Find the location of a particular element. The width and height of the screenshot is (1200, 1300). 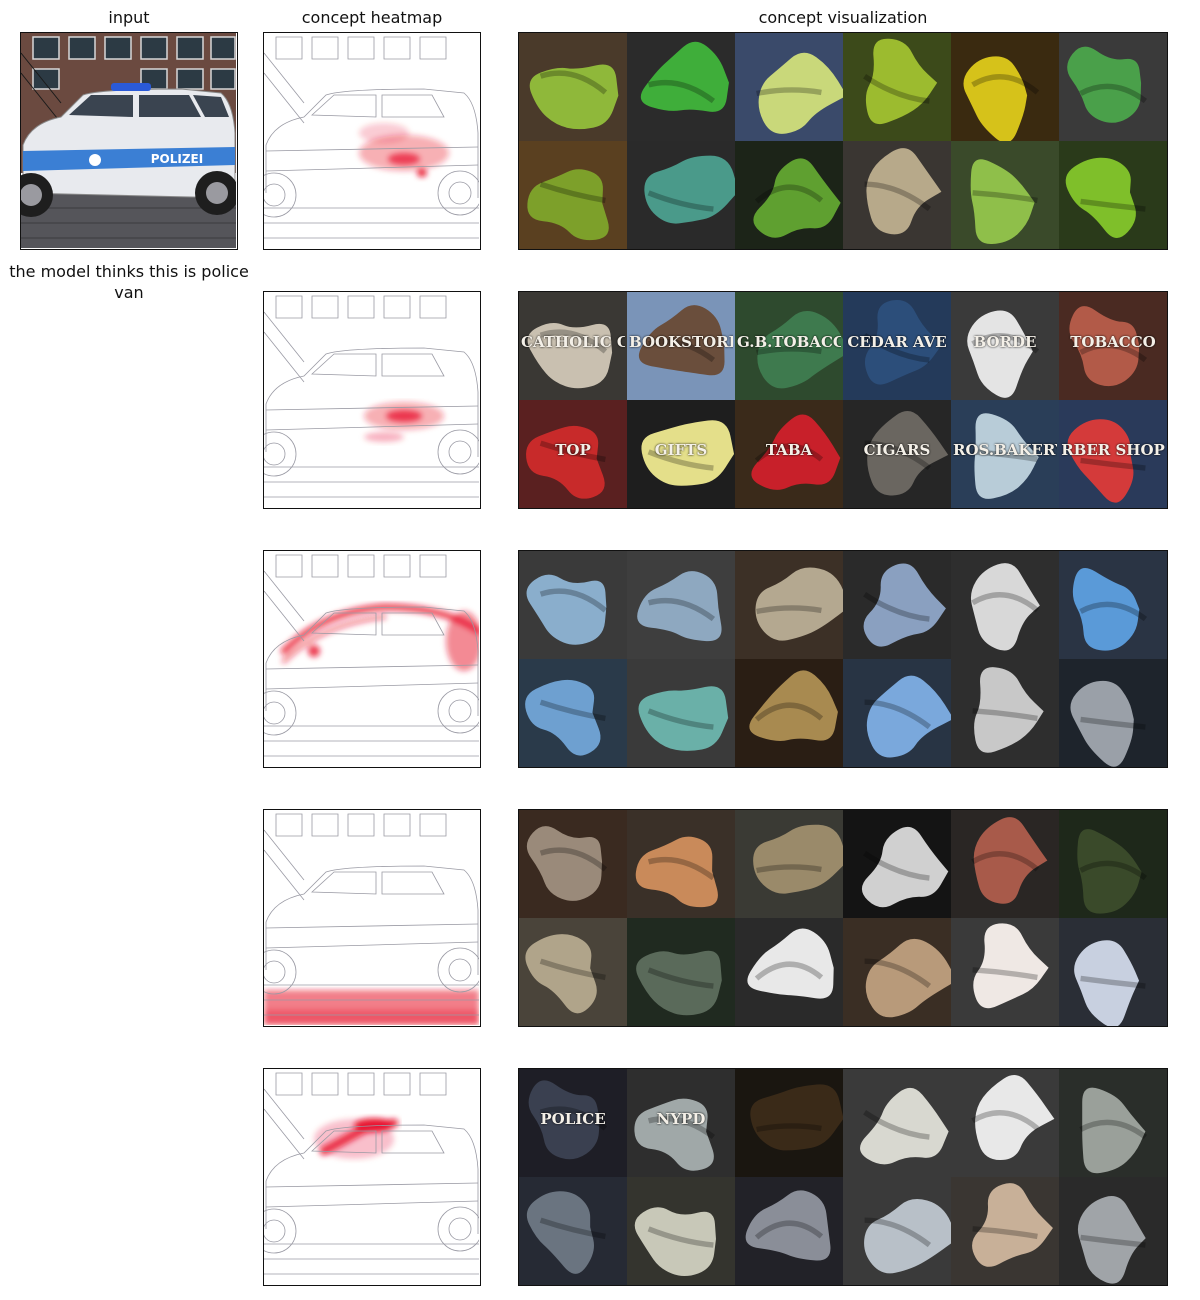

tile-text: TABA is located at coordinates (789, 450).